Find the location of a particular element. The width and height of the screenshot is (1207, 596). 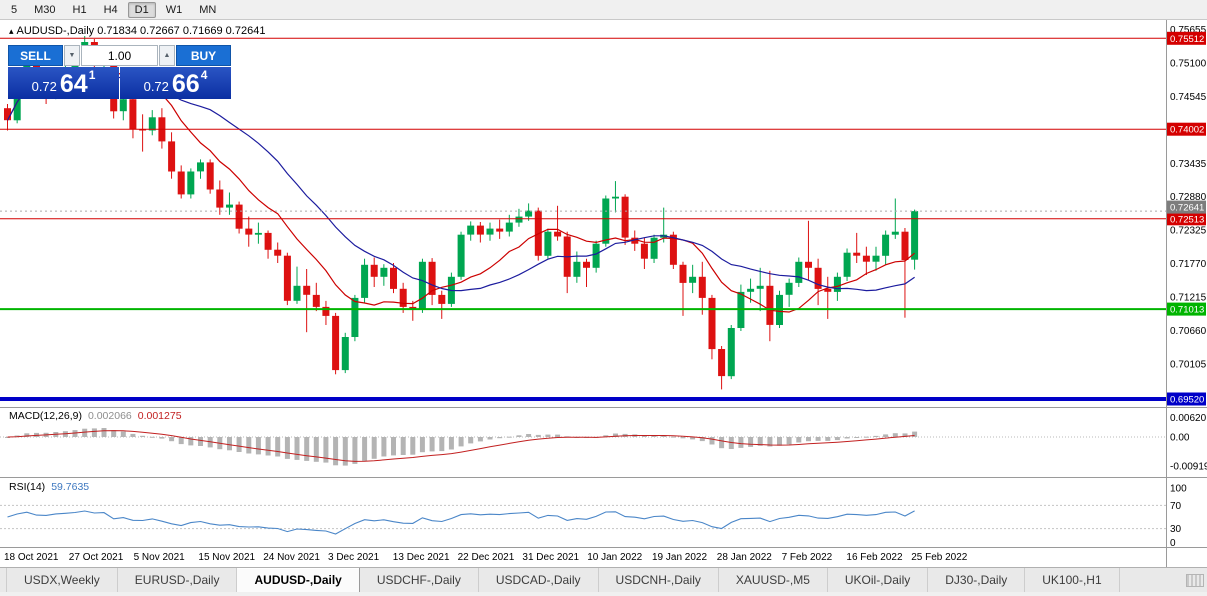

chart-tab-uk100-h1: UK100-,H1 is located at coordinates (1072, 580).